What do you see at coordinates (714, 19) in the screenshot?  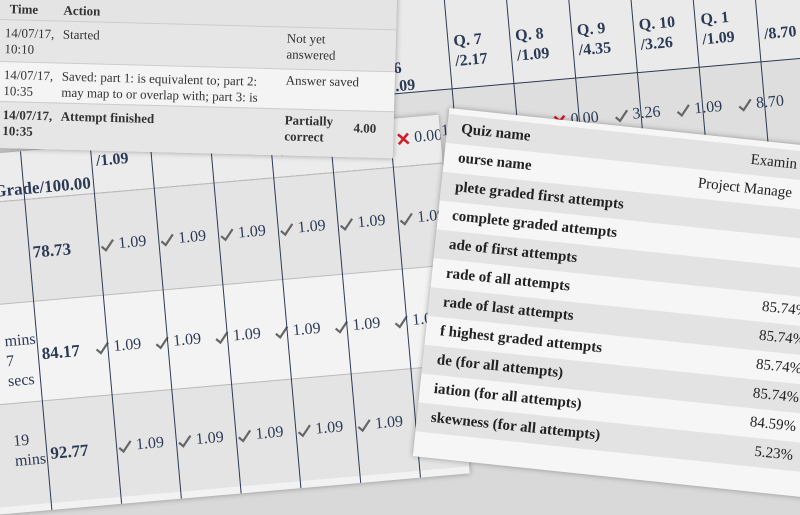 I see `question-number: Q. 1` at bounding box center [714, 19].